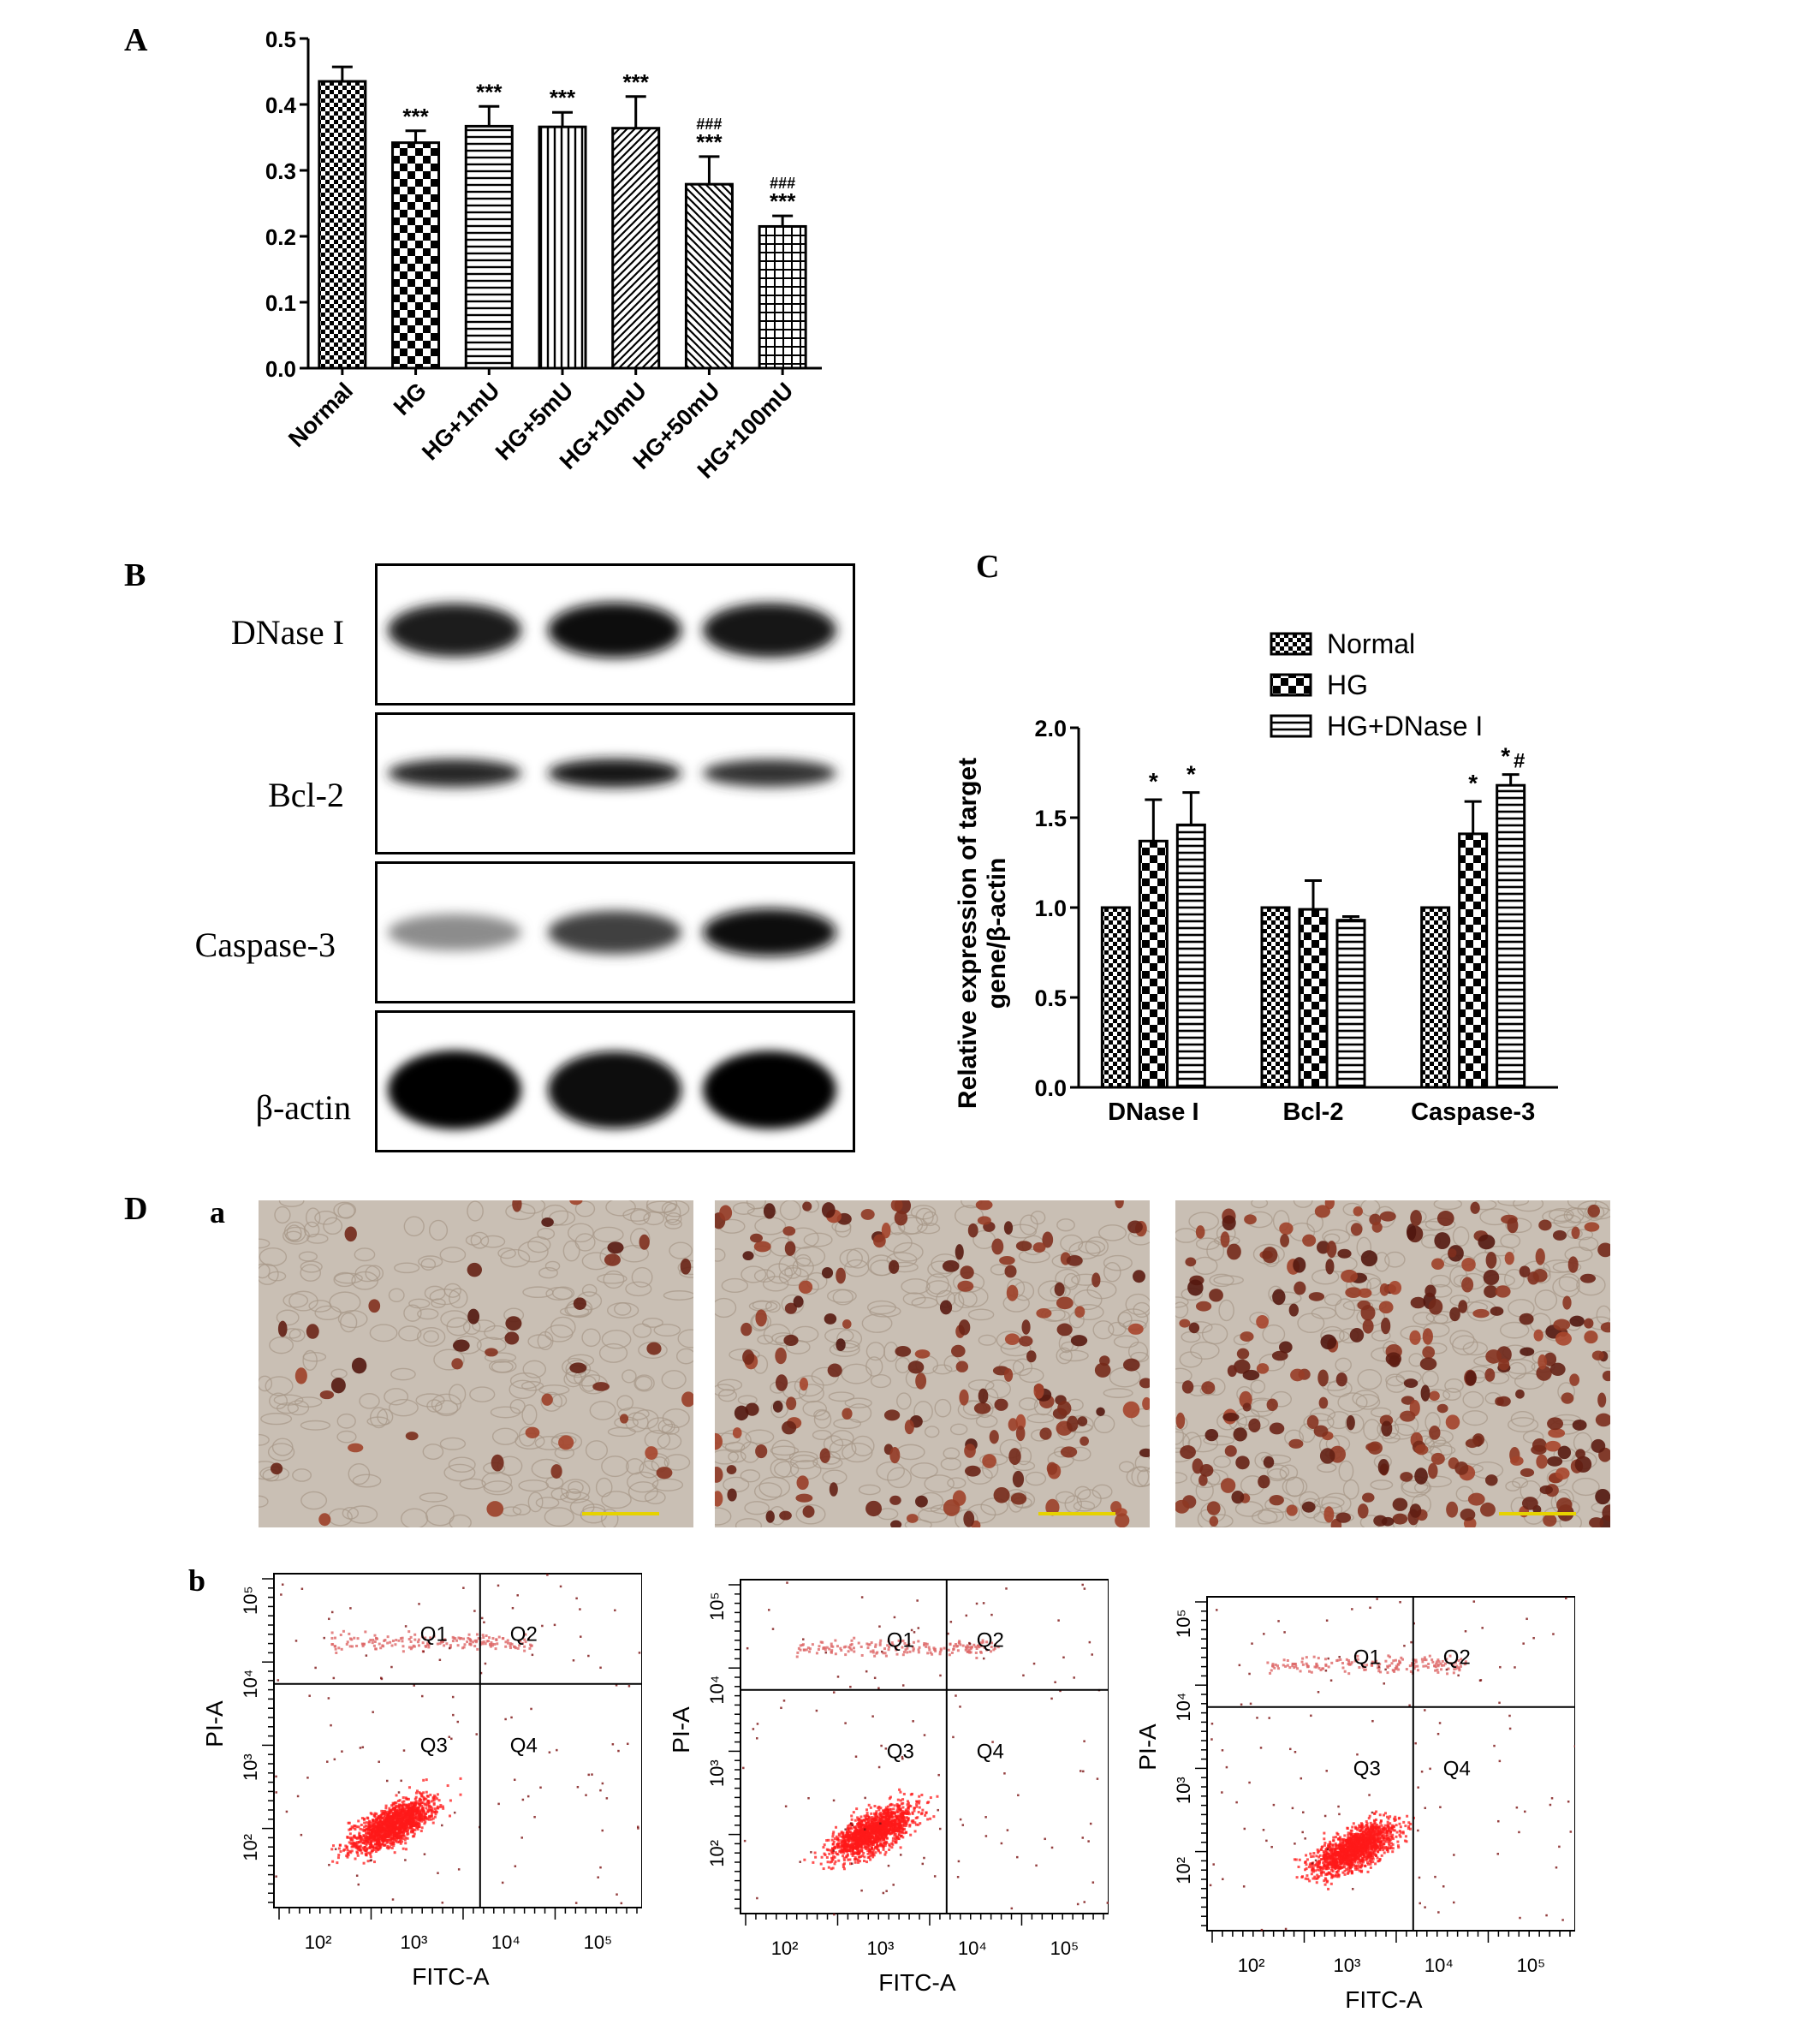 Image resolution: width=1820 pixels, height=2042 pixels. I want to click on x-tick-label: Bcl-2, so click(1313, 1112).